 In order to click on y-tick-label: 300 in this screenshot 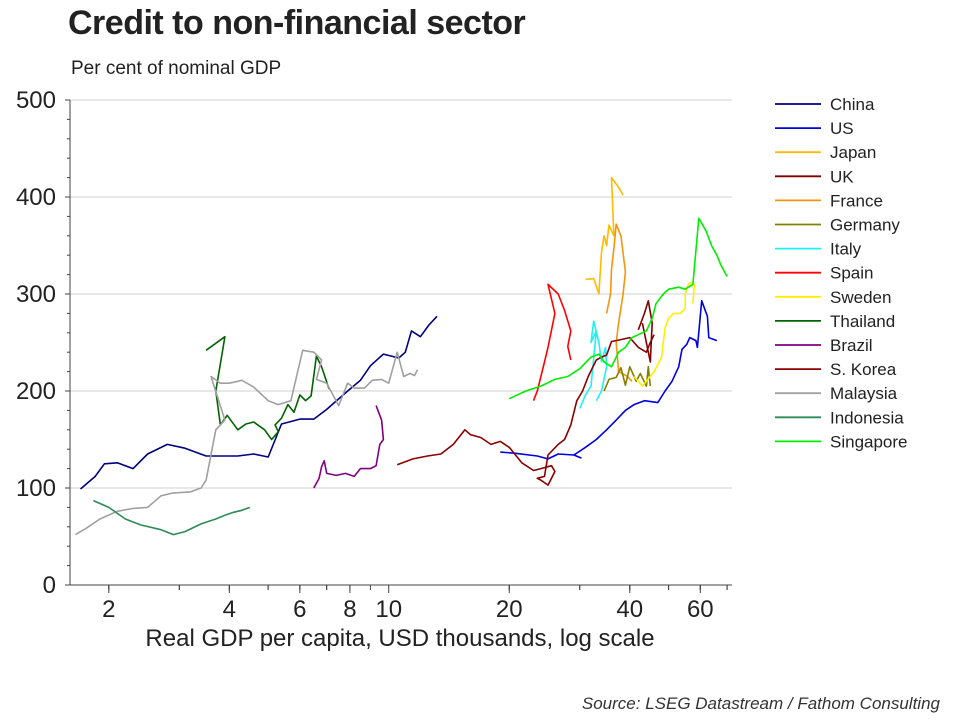, I will do `click(36, 294)`.